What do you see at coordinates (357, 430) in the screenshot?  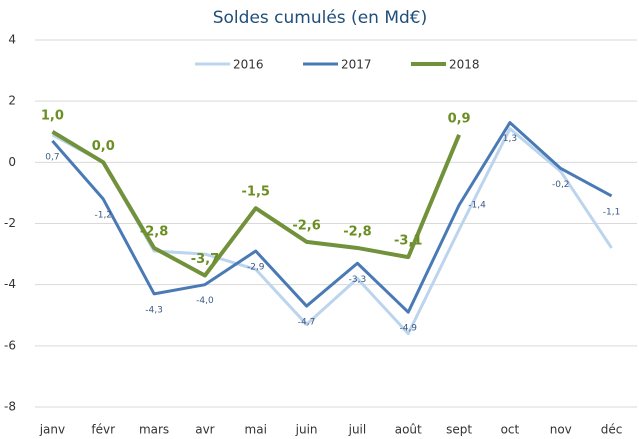 I see `x-tick-label: juil` at bounding box center [357, 430].